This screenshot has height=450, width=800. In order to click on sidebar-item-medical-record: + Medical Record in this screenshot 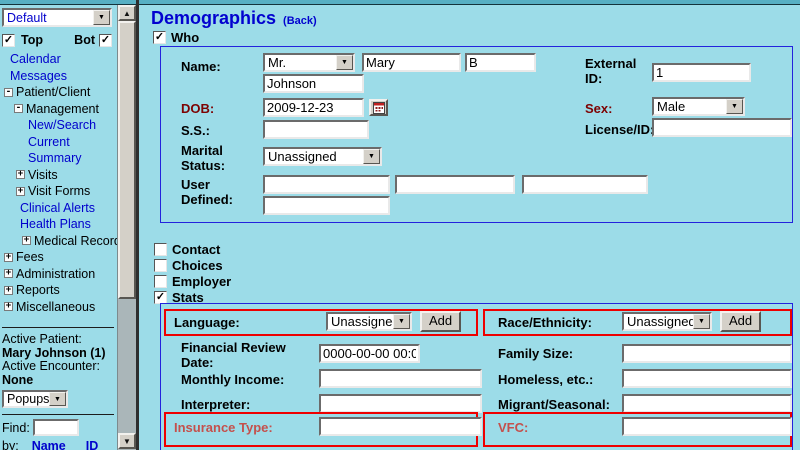, I will do `click(59, 241)`.